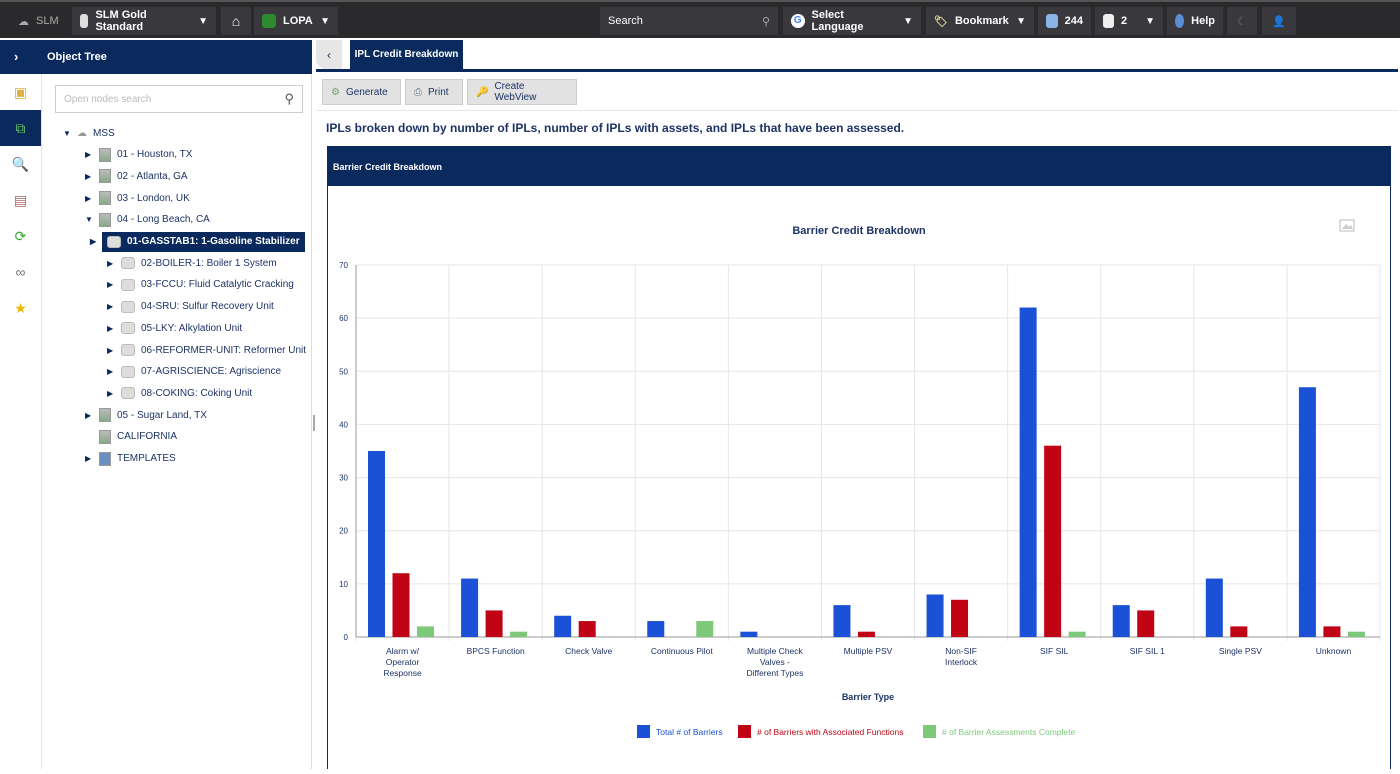 The width and height of the screenshot is (1400, 774). I want to click on user-icon: 👤, so click(1279, 21).